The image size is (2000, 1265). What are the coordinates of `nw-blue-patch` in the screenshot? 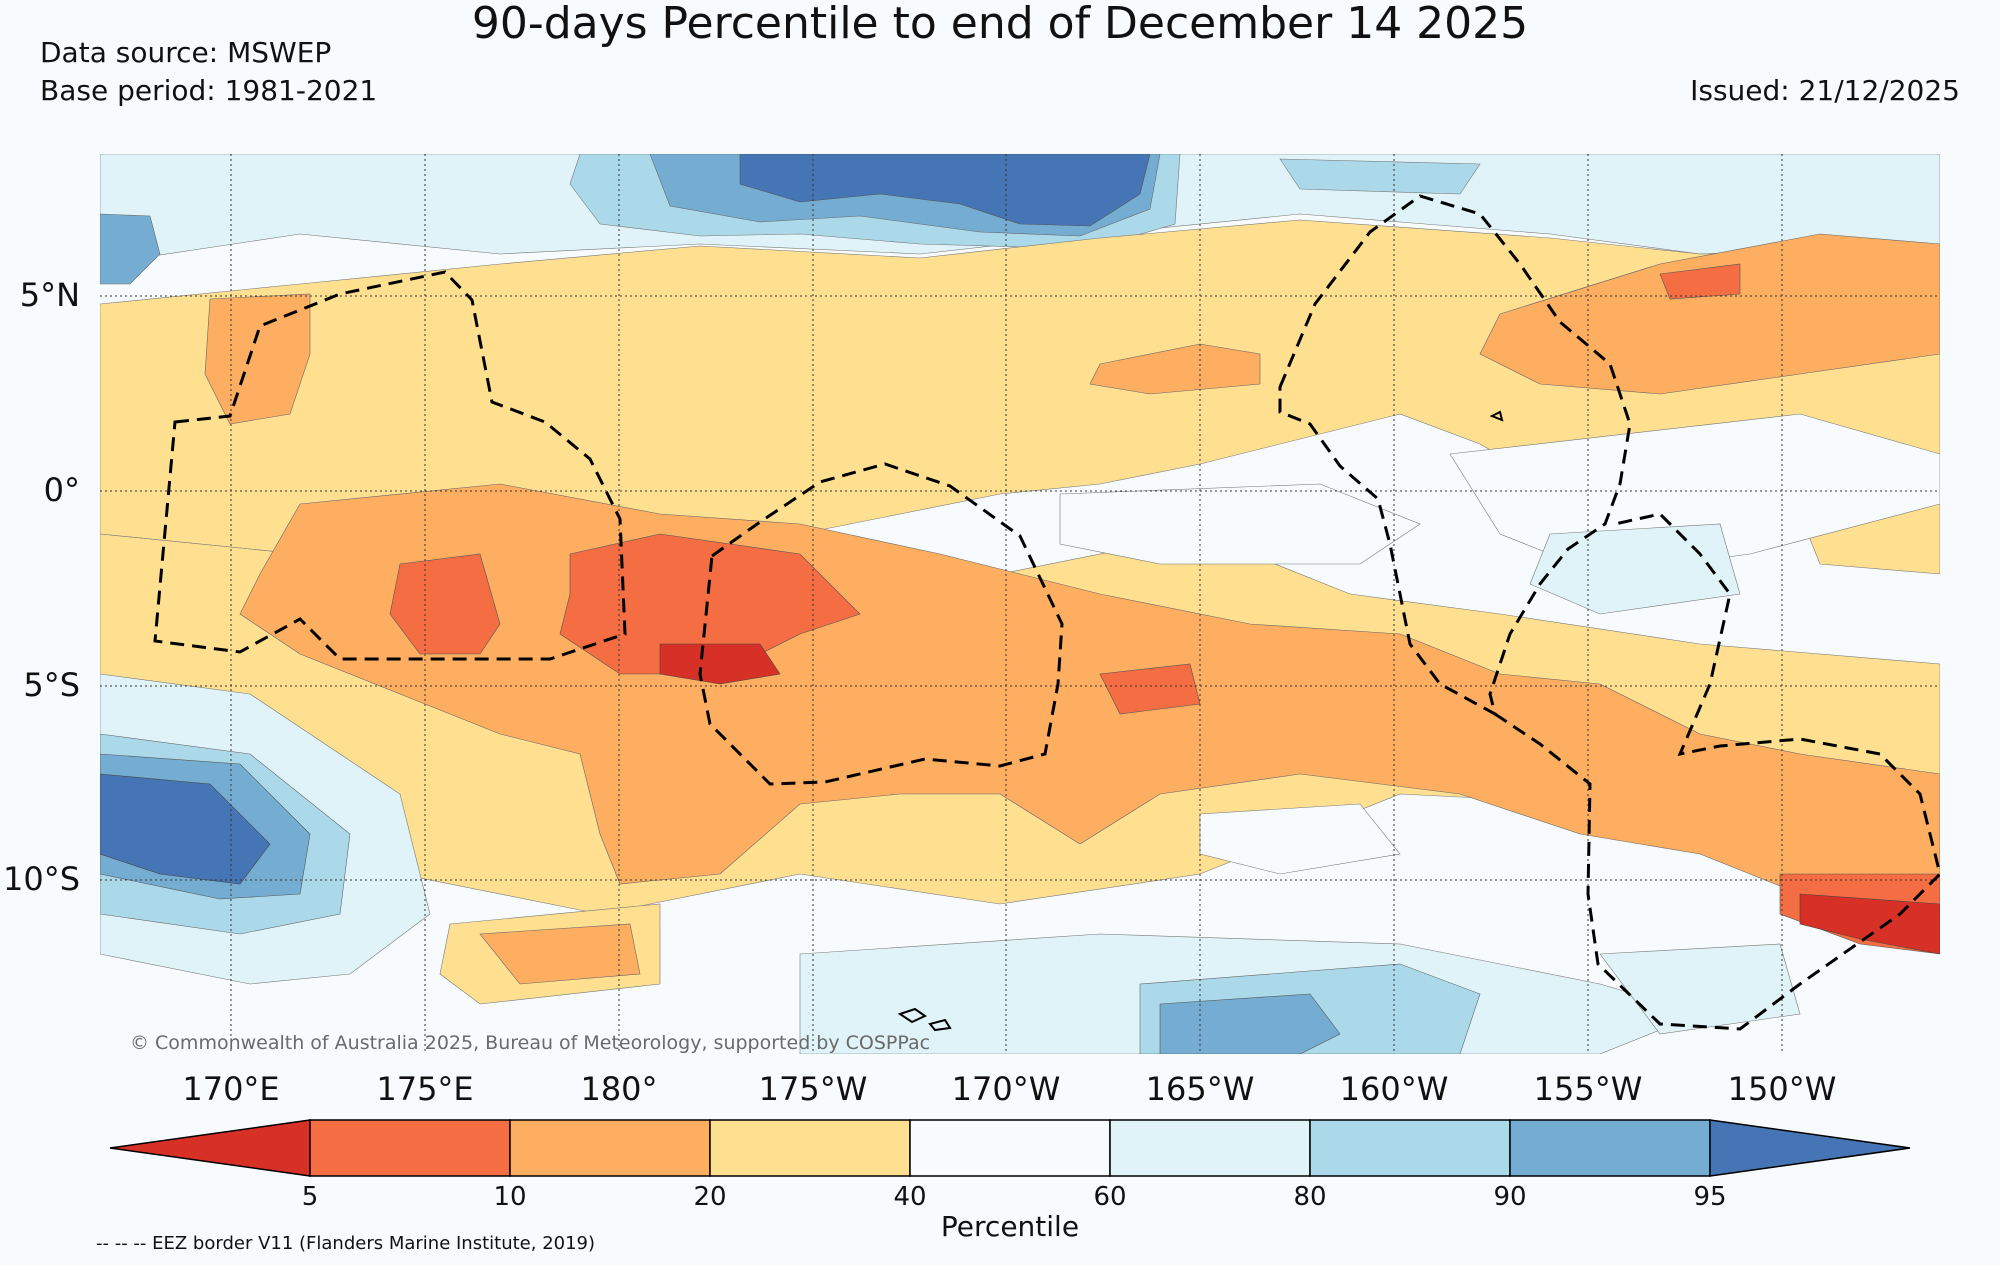 It's located at (130, 249).